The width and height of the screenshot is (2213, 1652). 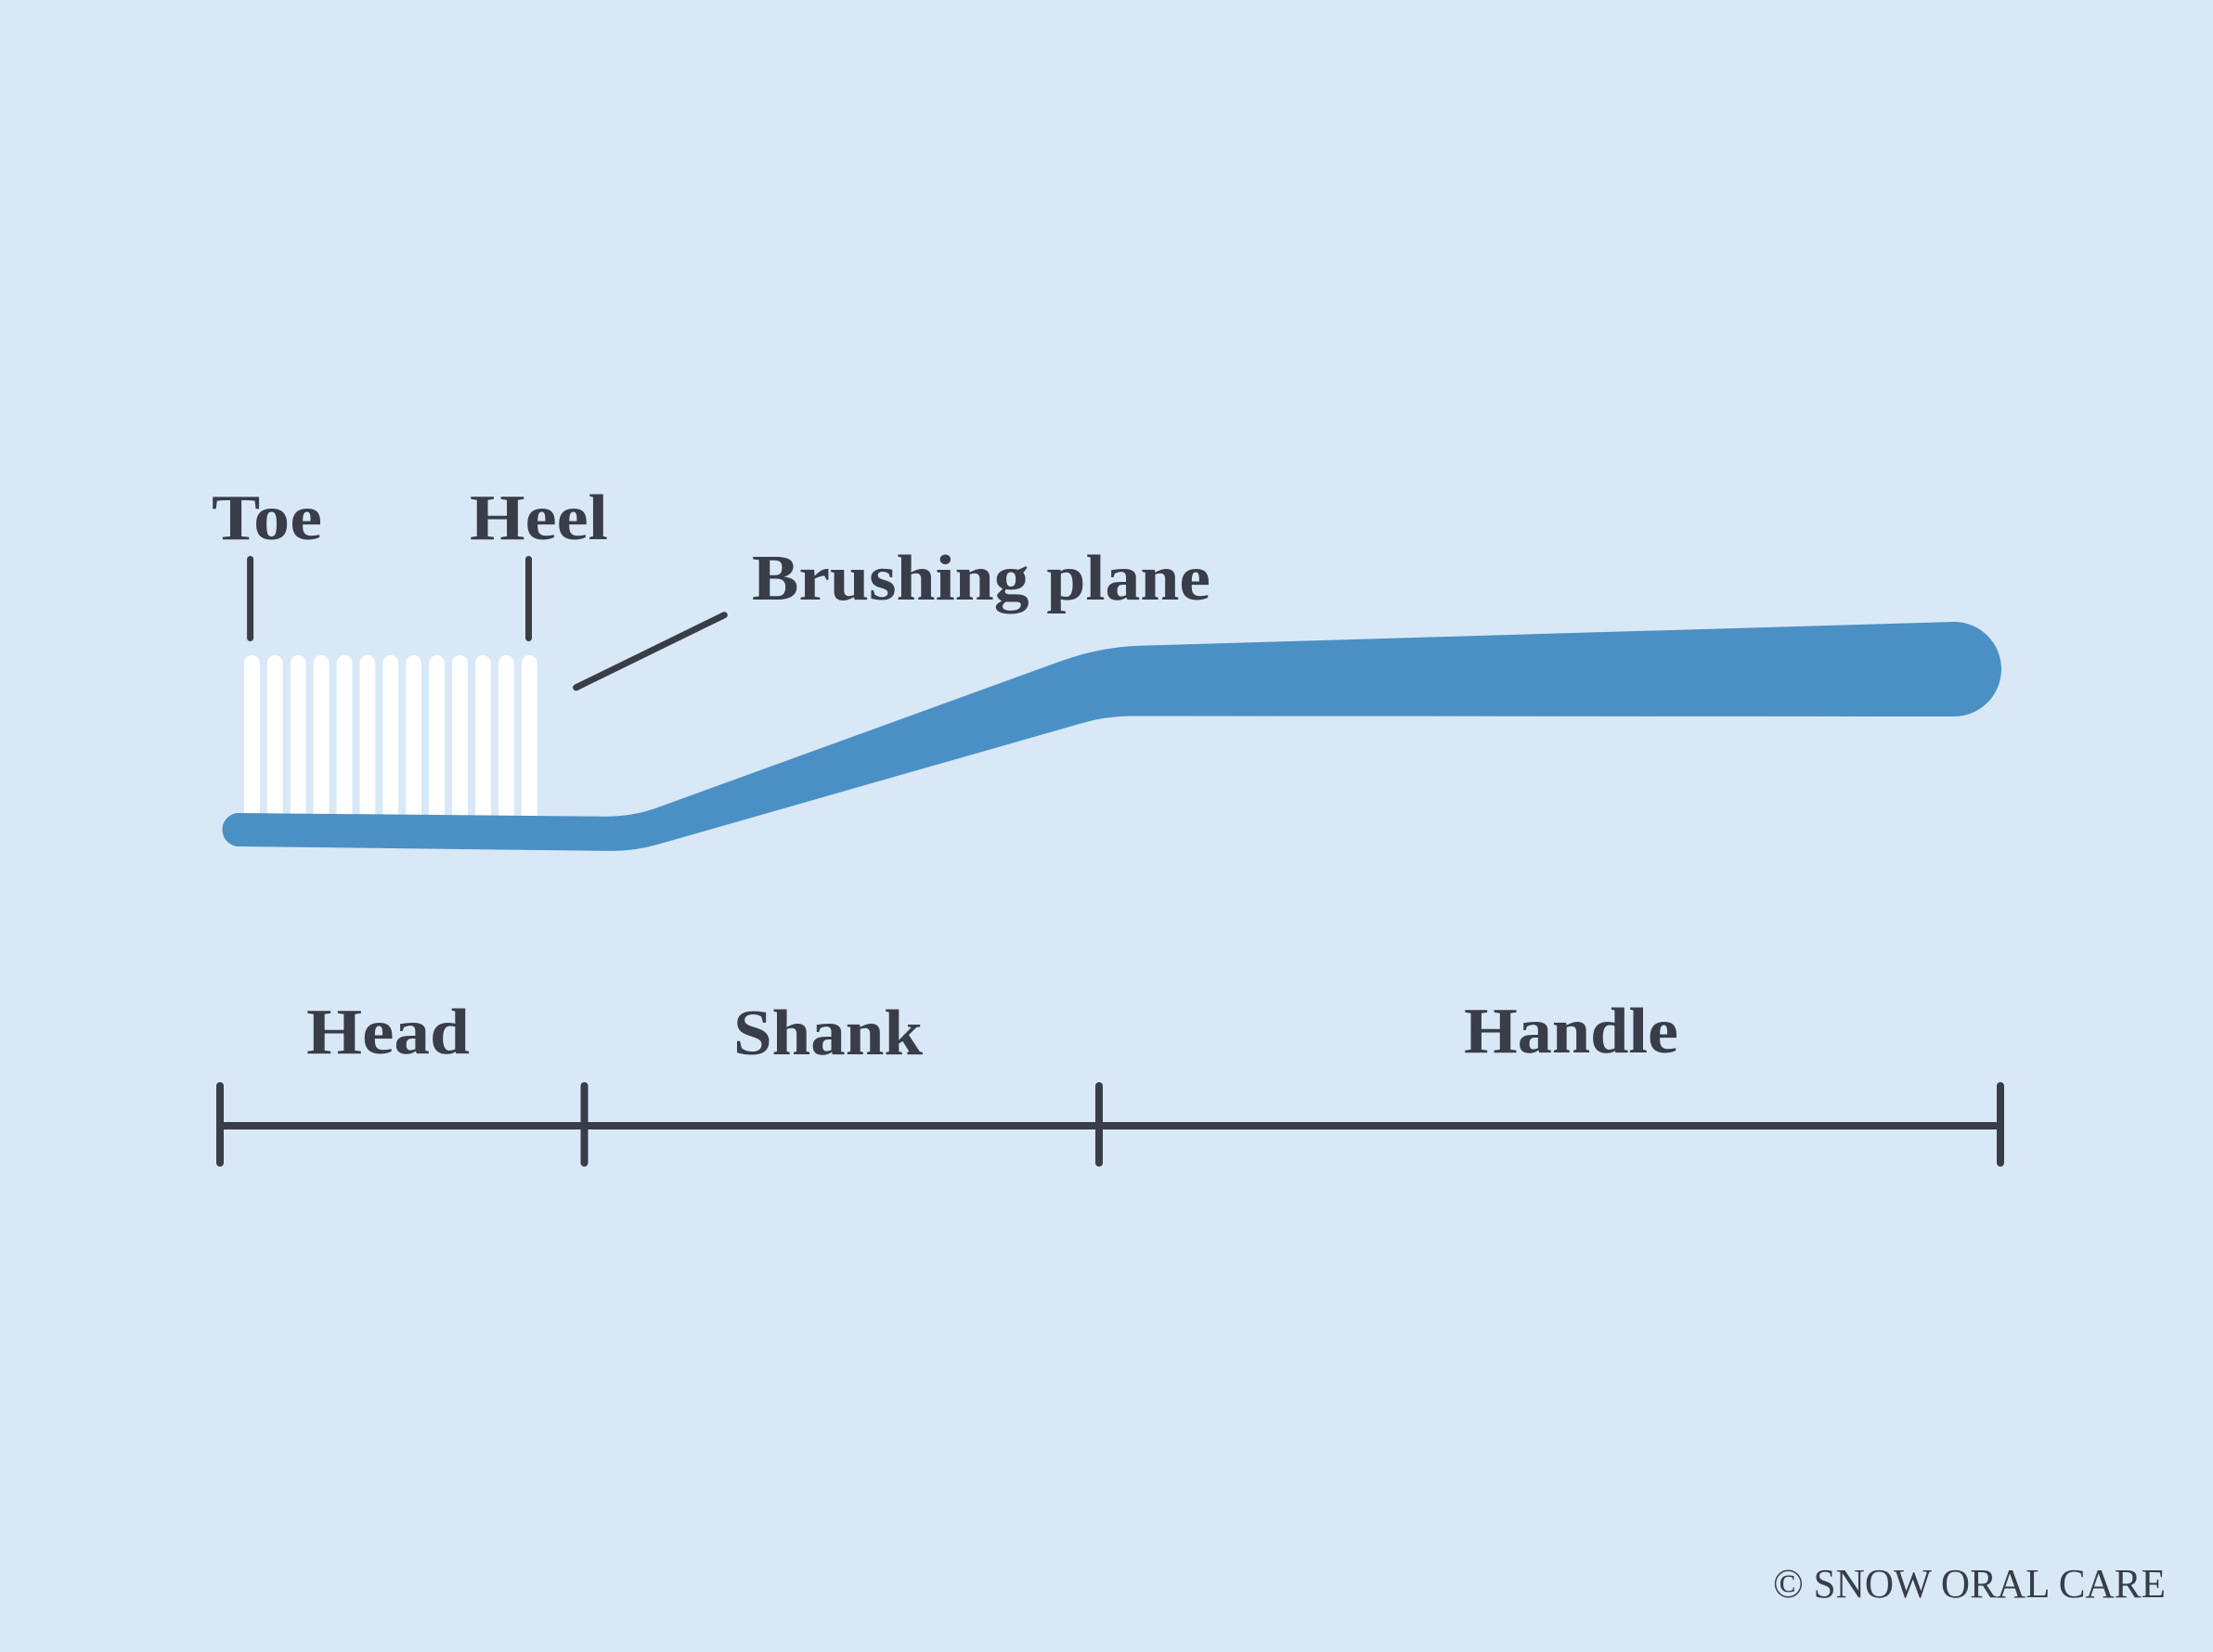 What do you see at coordinates (828, 1033) in the screenshot?
I see `svg-text: Shank` at bounding box center [828, 1033].